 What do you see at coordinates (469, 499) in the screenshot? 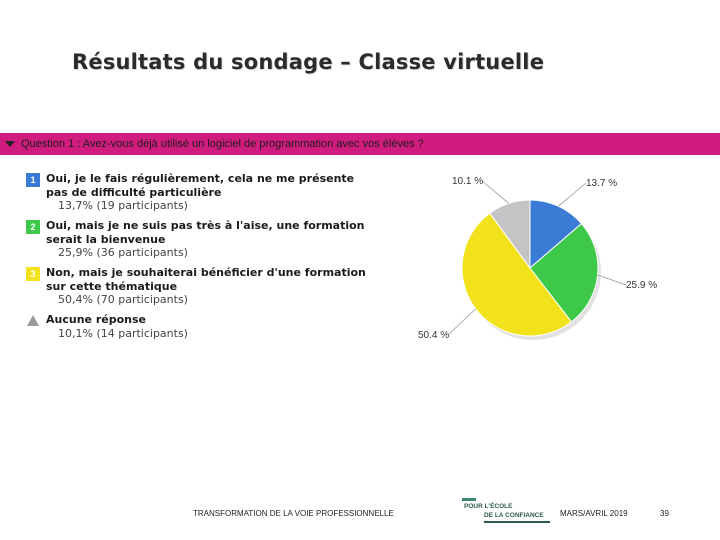
I see `logo-mark` at bounding box center [469, 499].